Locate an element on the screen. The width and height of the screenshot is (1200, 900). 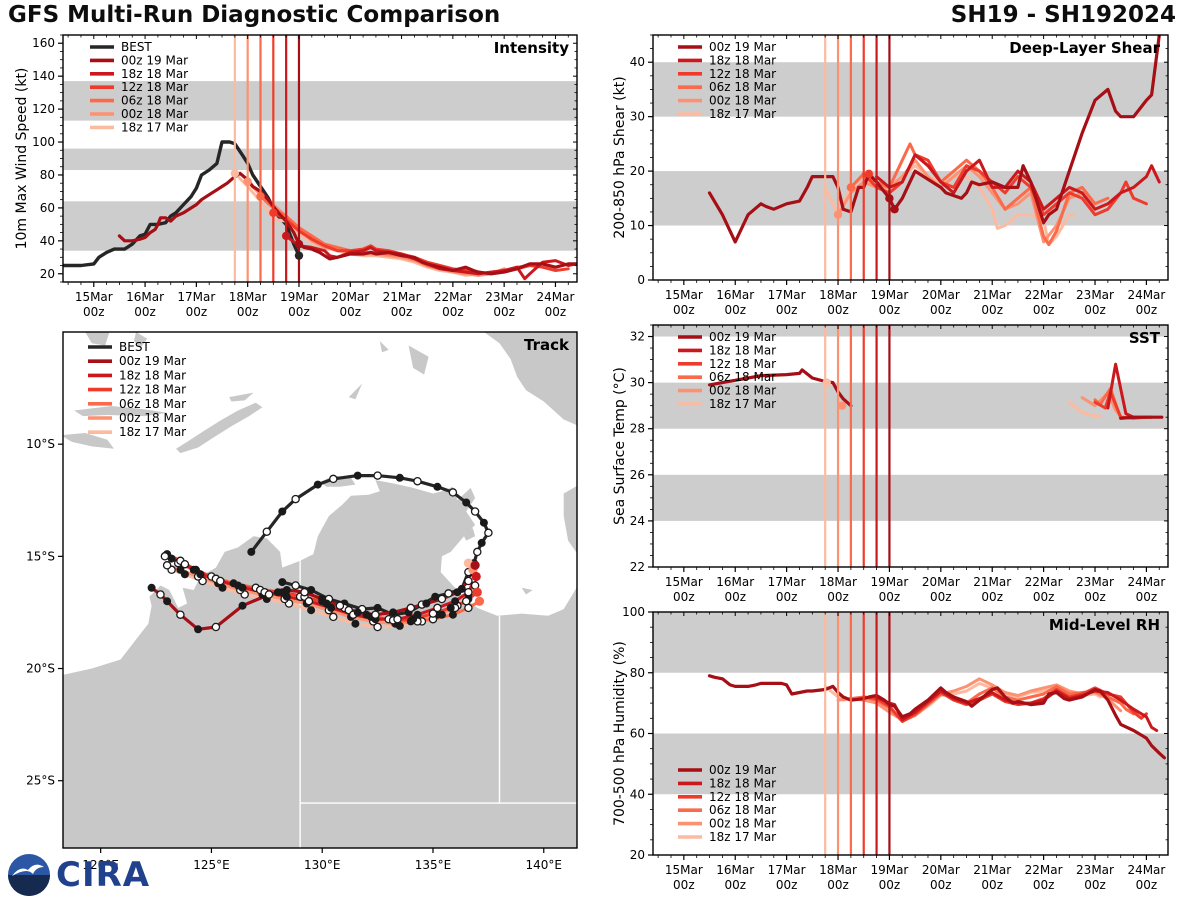
panel-title: Deep-Layer Shear is located at coordinates (1084, 48).